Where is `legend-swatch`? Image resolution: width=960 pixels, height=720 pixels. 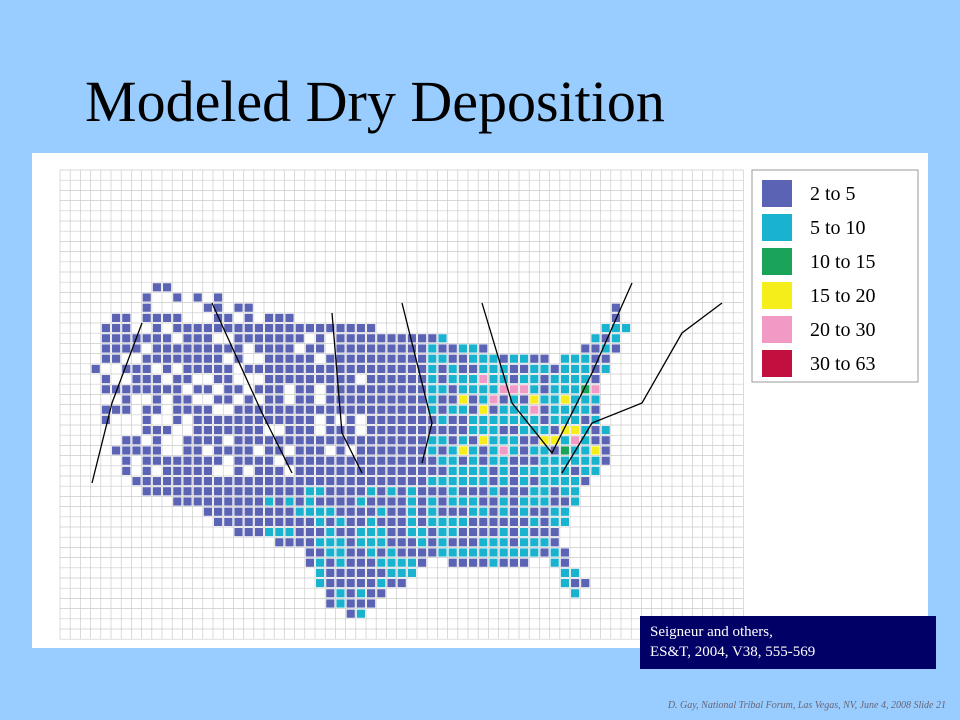
legend-swatch is located at coordinates (777, 295).